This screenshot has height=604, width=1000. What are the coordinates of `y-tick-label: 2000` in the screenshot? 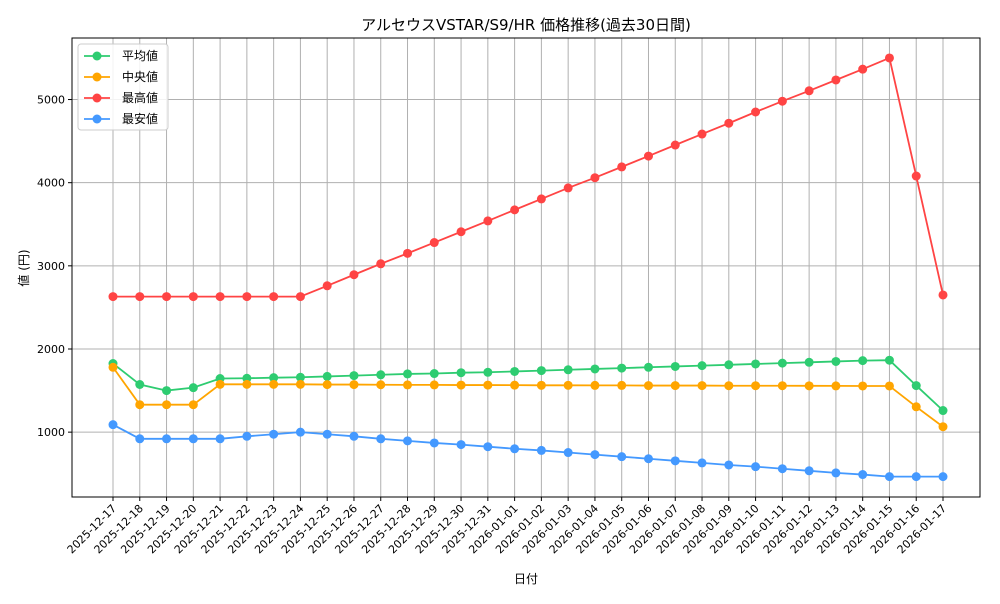 It's located at (51, 349).